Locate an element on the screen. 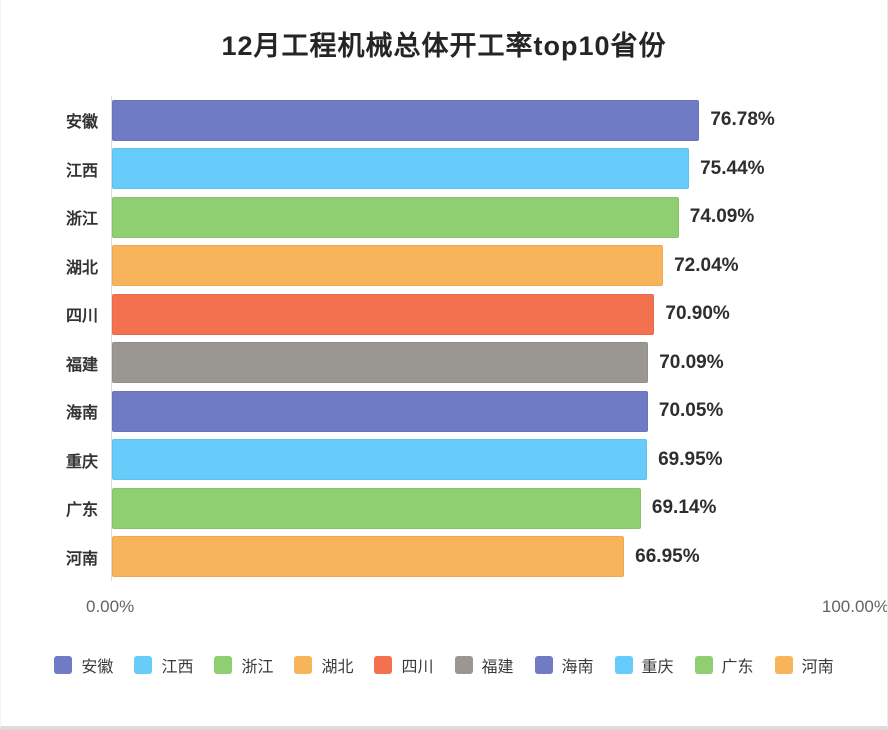  legend-item: 海南 is located at coordinates (564, 665).